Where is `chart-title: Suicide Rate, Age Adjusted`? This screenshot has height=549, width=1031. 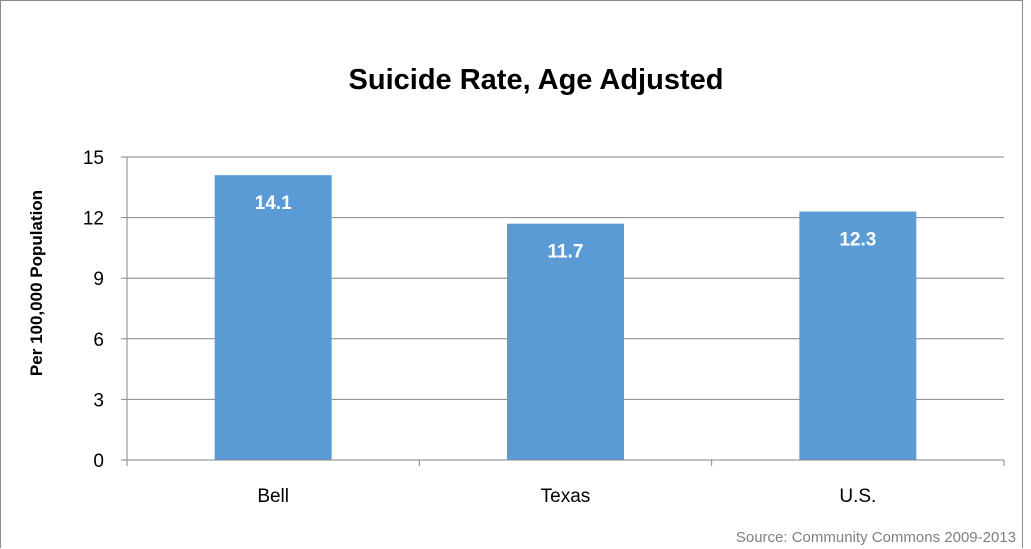
chart-title: Suicide Rate, Age Adjusted is located at coordinates (536, 80).